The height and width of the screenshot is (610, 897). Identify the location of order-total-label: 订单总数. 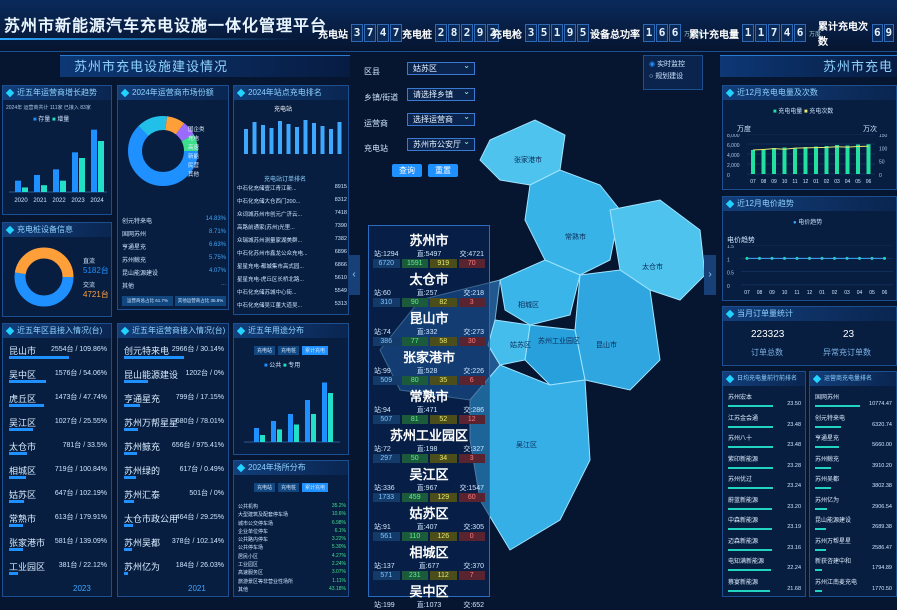
(767, 352).